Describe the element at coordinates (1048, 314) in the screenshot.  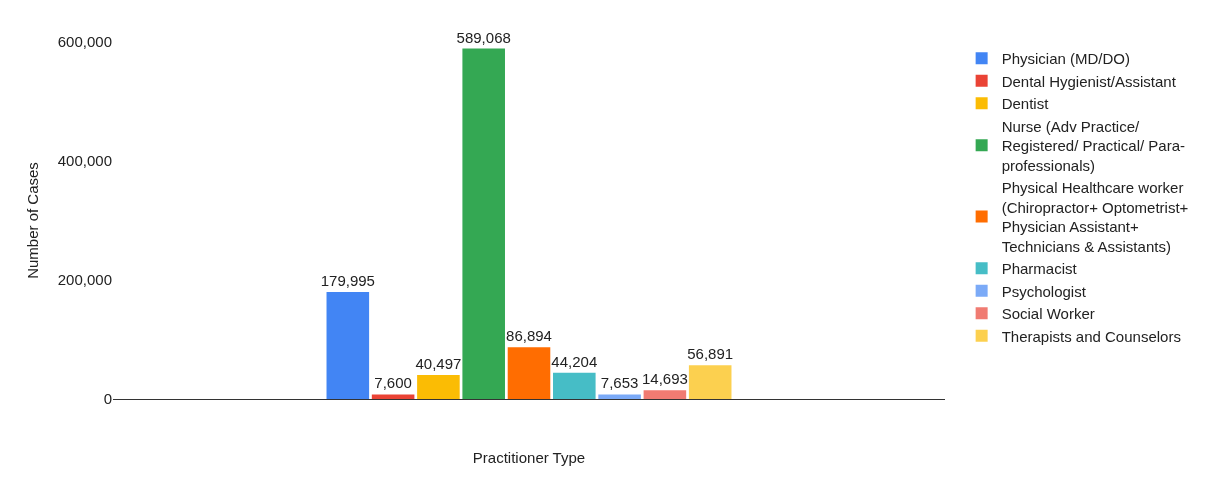
I see `legend-label: Social Worker` at that location.